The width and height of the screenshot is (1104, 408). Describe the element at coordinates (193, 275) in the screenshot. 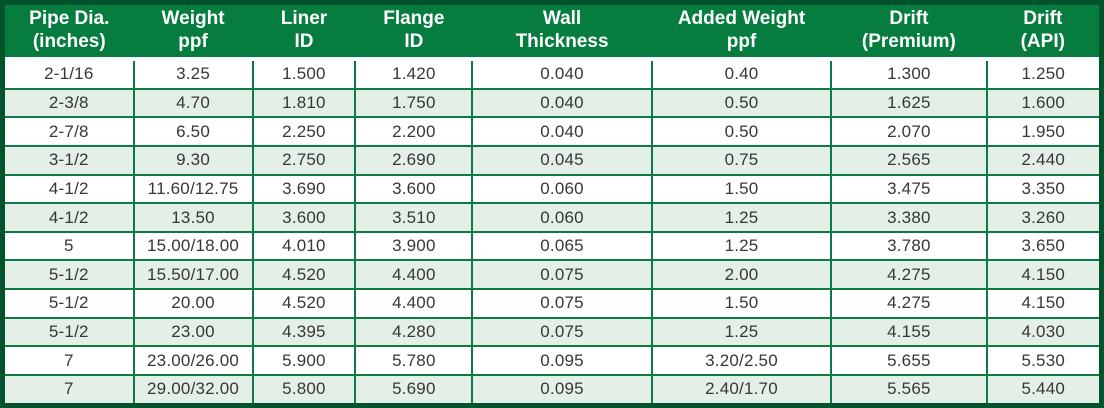

I see `table-cell: 15.50/17.00` at that location.